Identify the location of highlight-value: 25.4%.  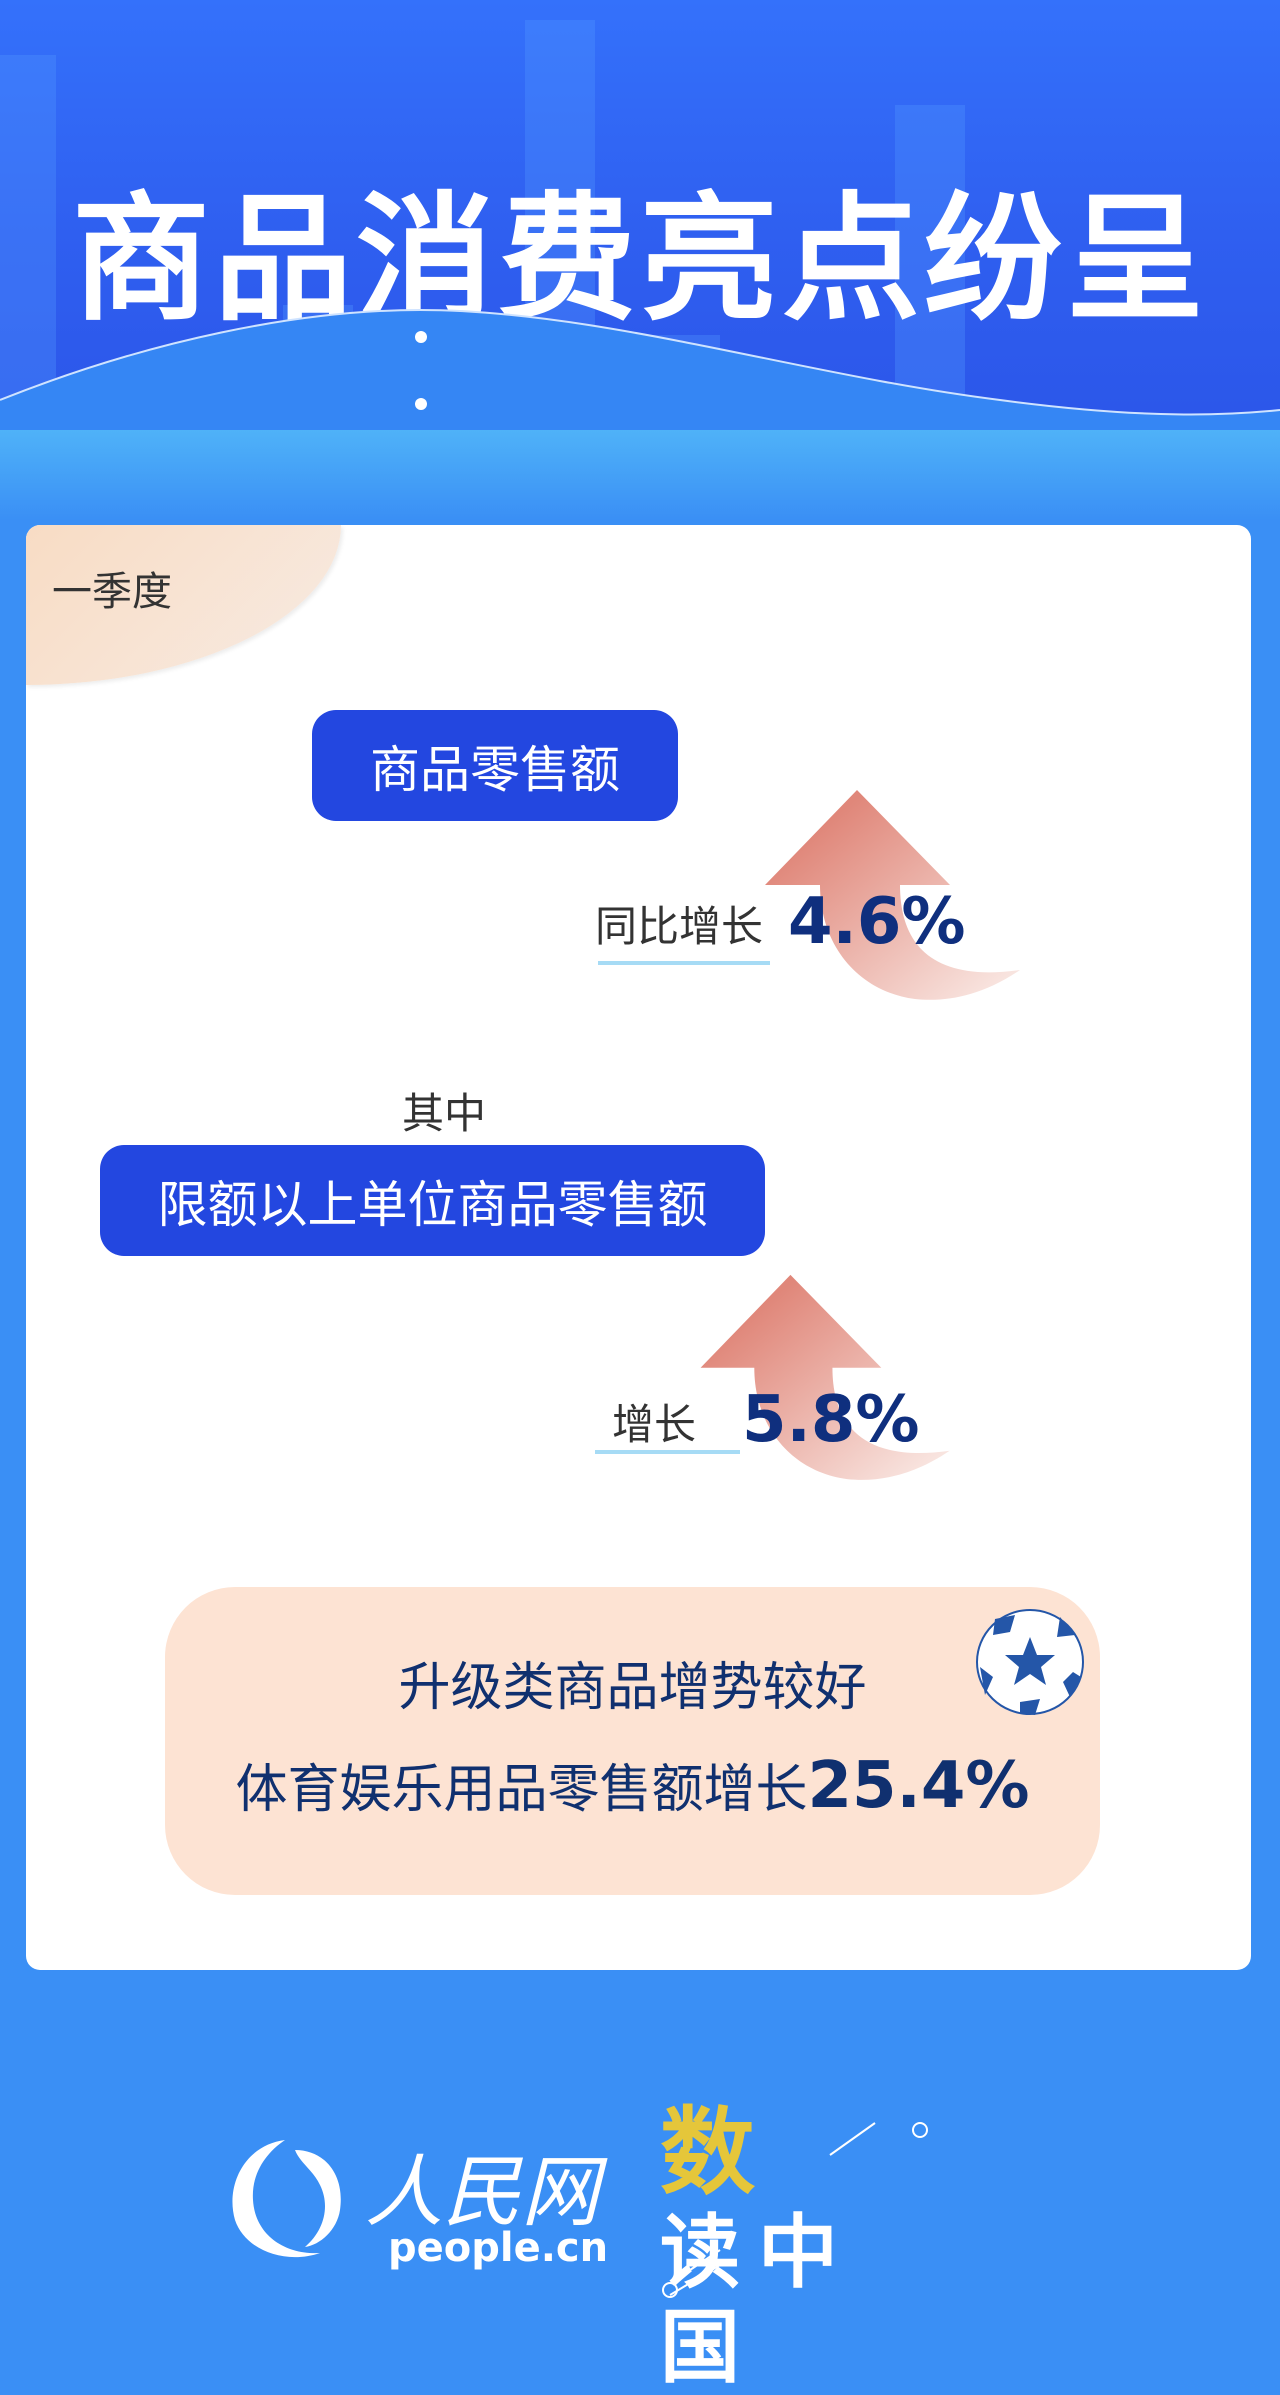
(918, 1786).